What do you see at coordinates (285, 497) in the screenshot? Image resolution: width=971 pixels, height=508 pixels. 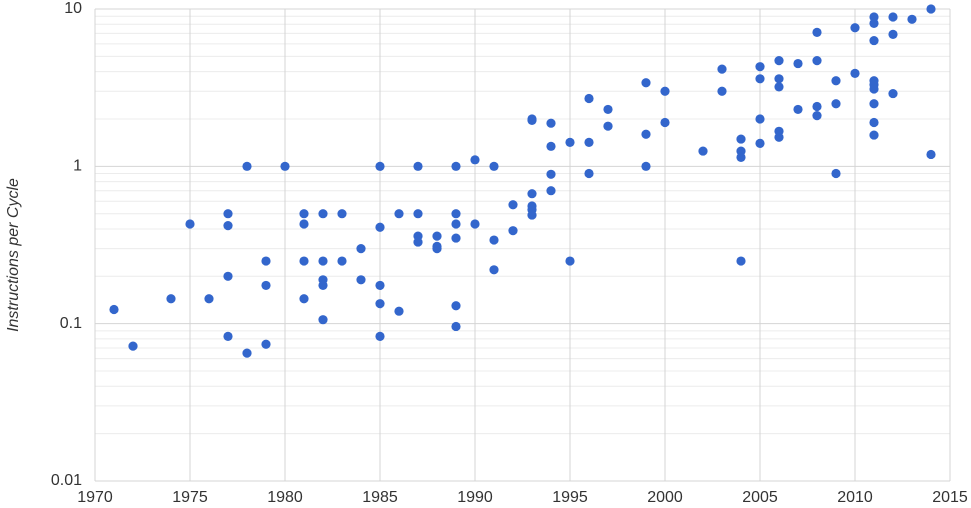 I see `x-tick-label: 1980` at bounding box center [285, 497].